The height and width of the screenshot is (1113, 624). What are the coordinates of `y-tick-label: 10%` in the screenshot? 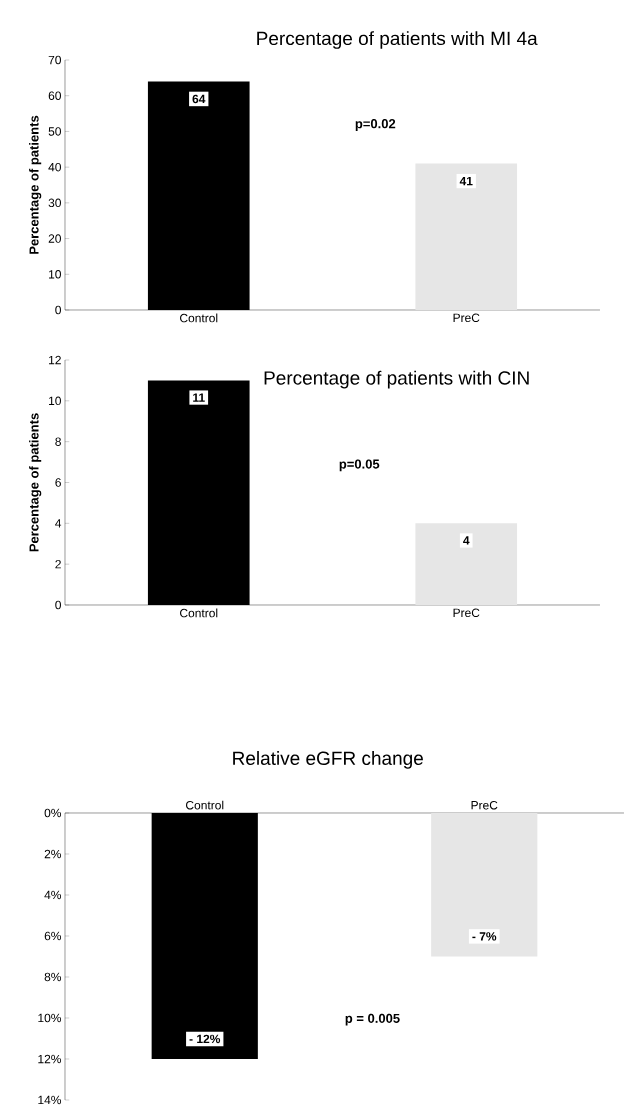 It's located at (49, 1018).